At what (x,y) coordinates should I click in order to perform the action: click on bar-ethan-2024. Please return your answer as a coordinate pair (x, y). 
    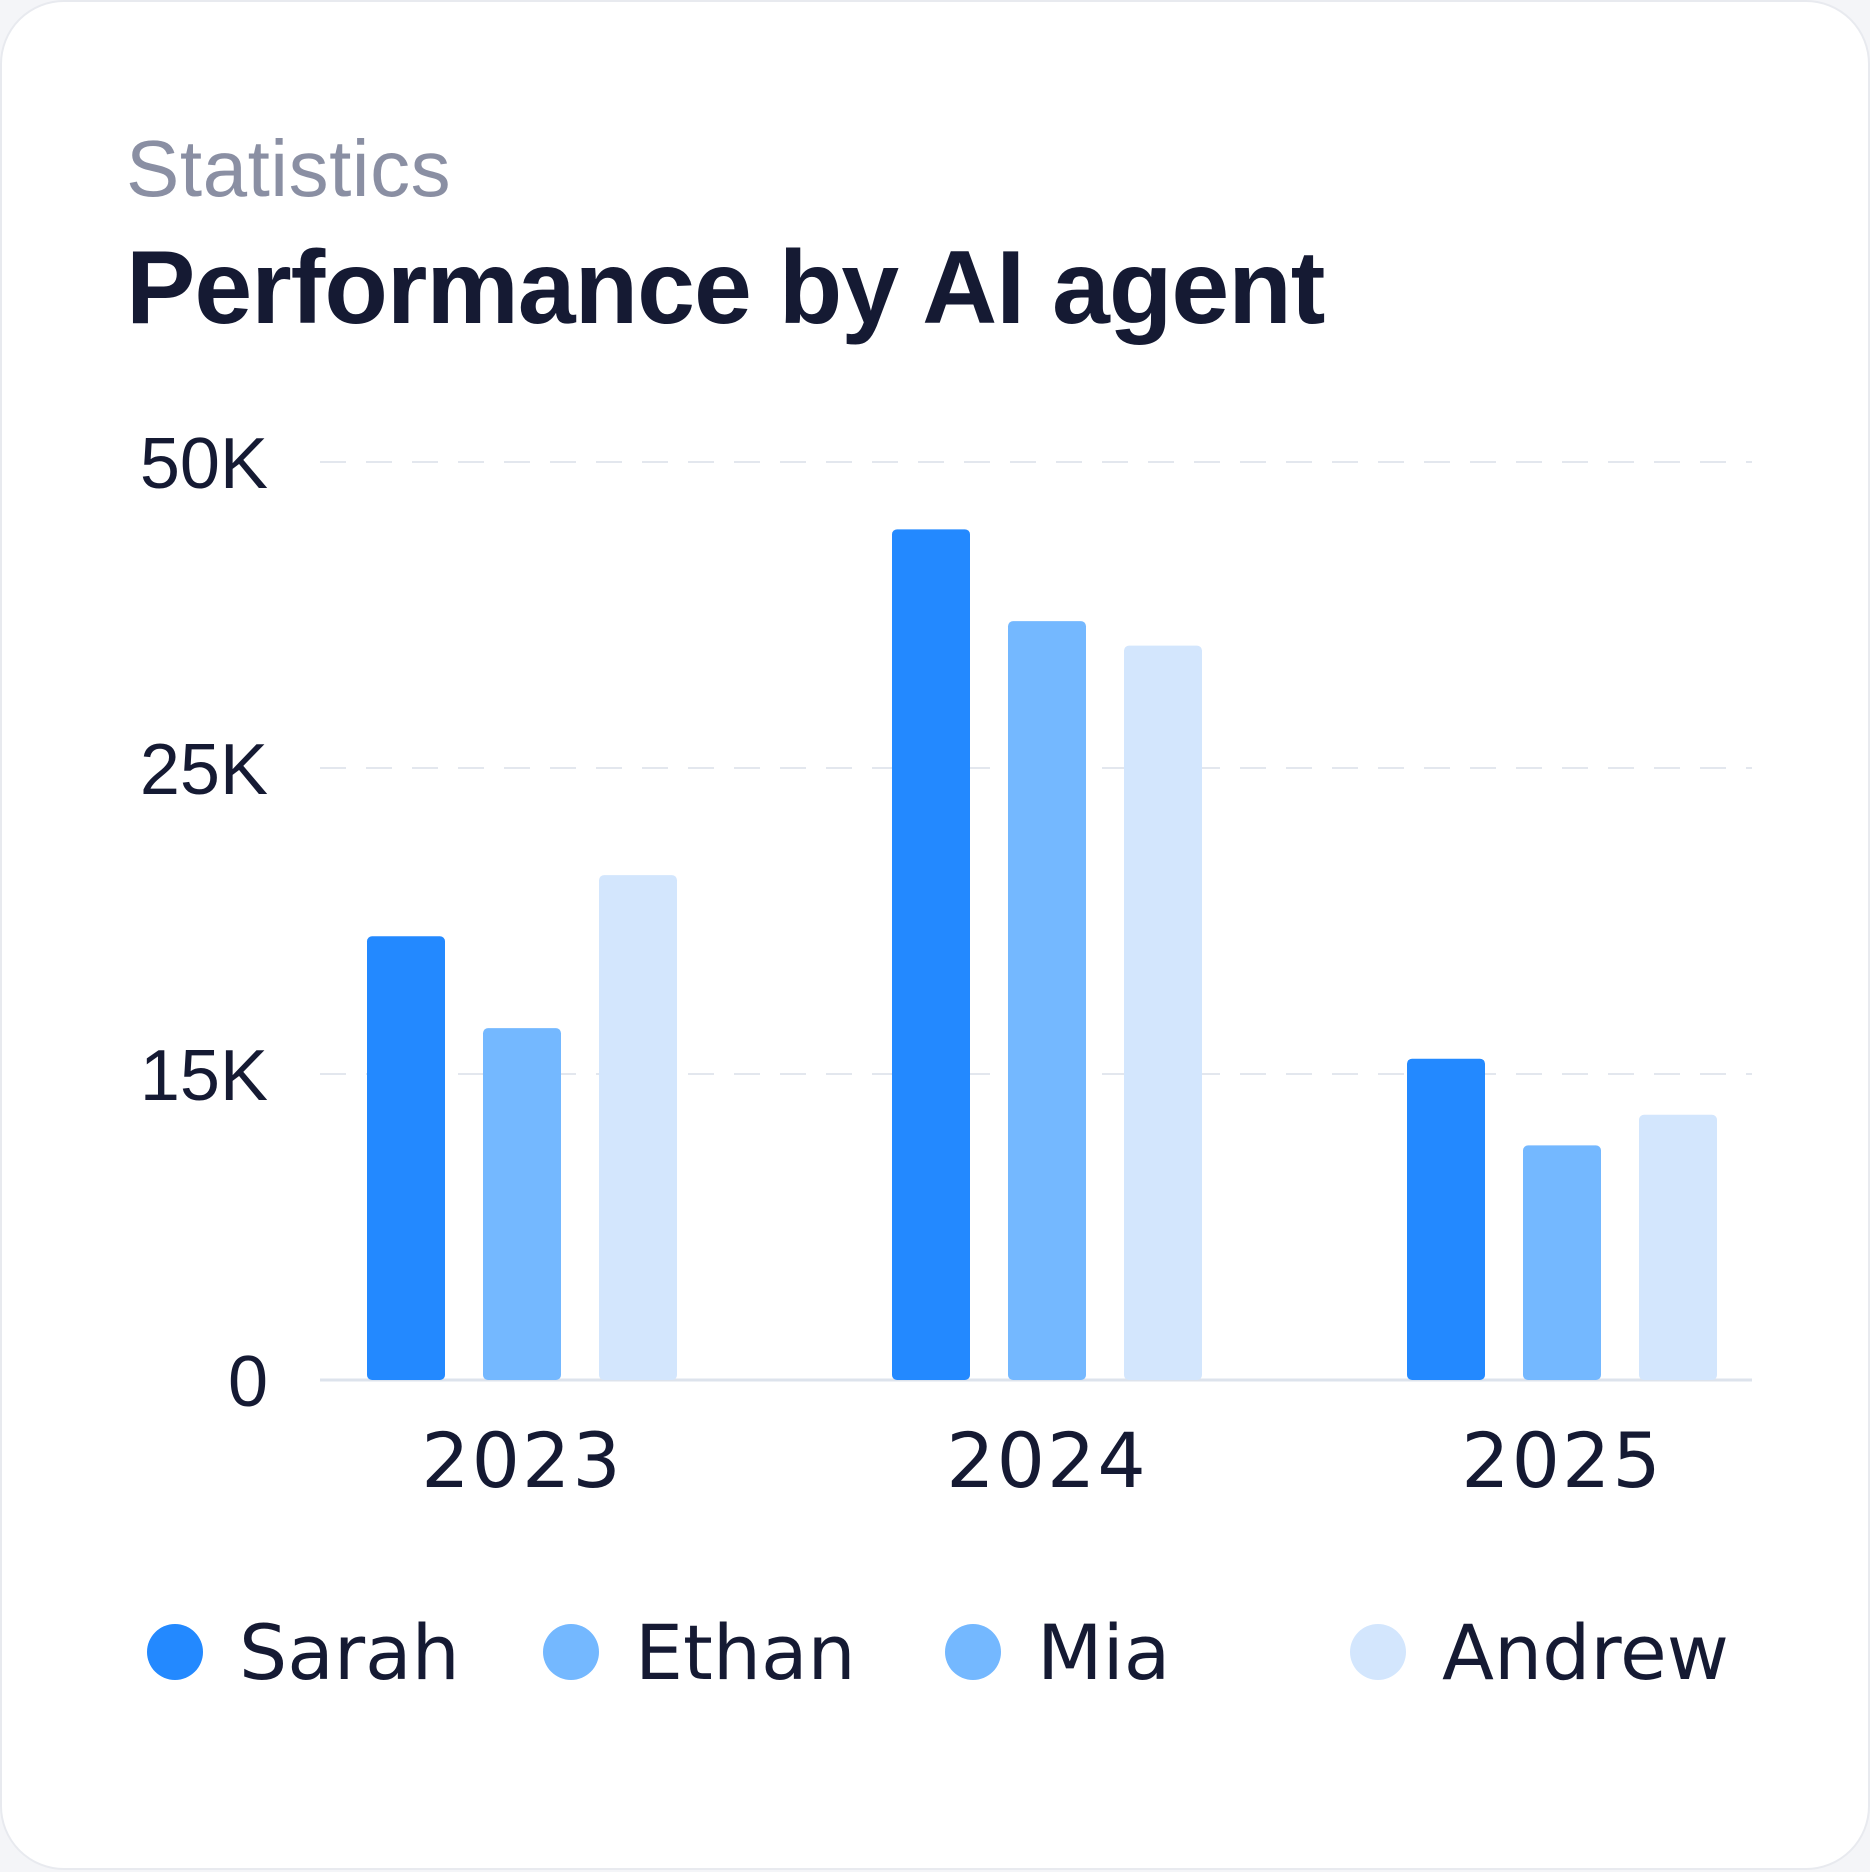
    Looking at the image, I should click on (1047, 1000).